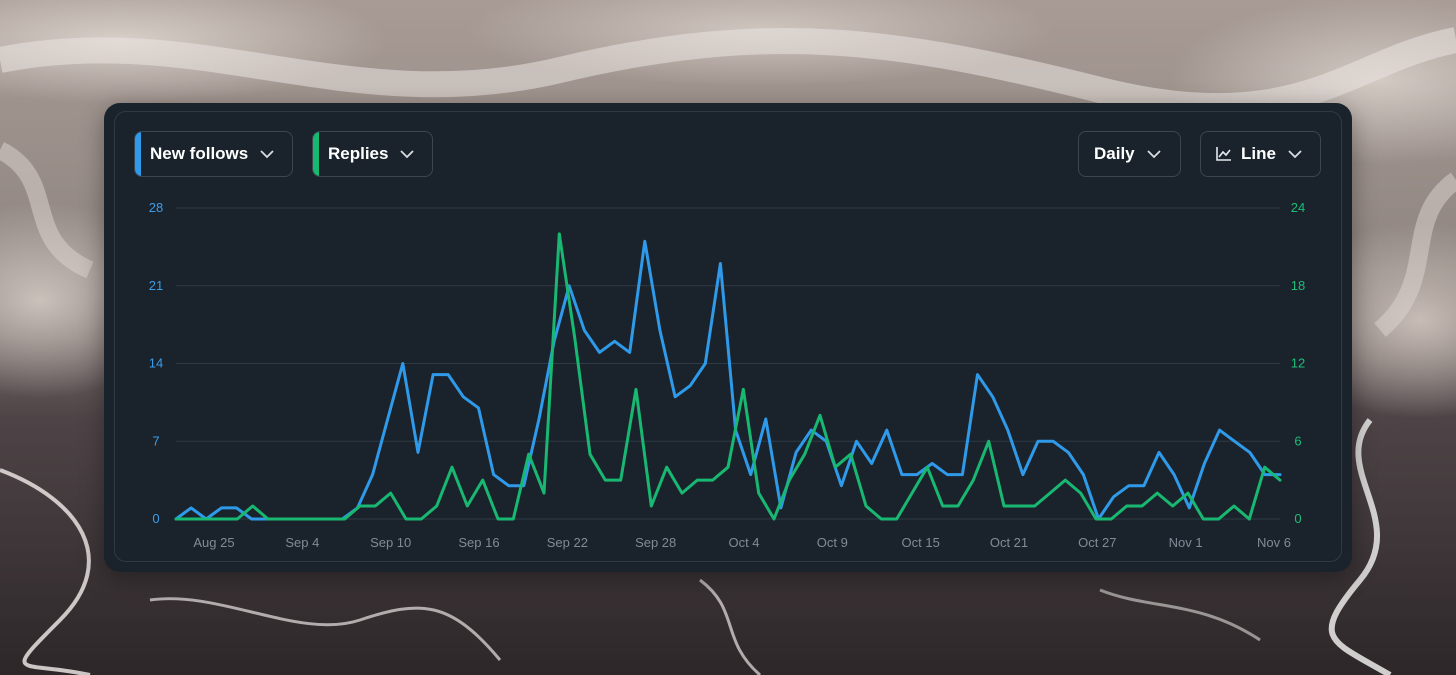 This screenshot has height=675, width=1456. Describe the element at coordinates (1097, 542) in the screenshot. I see `x-tick-label: Oct 27` at that location.